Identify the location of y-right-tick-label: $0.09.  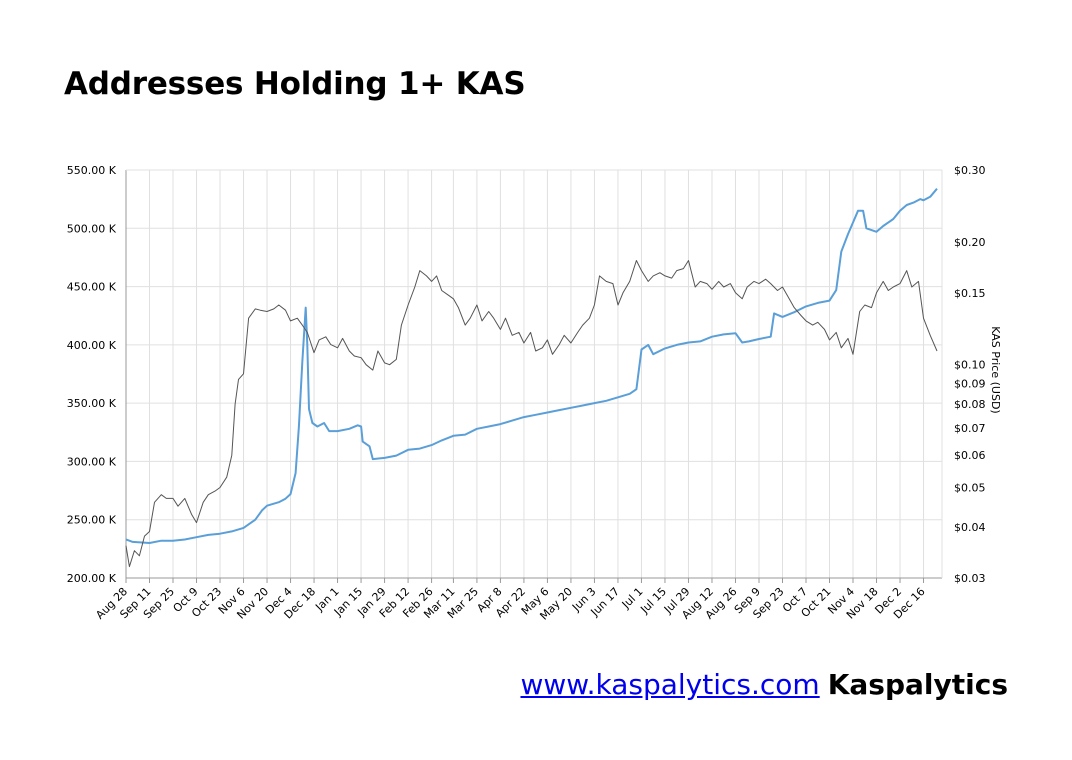
(970, 383).